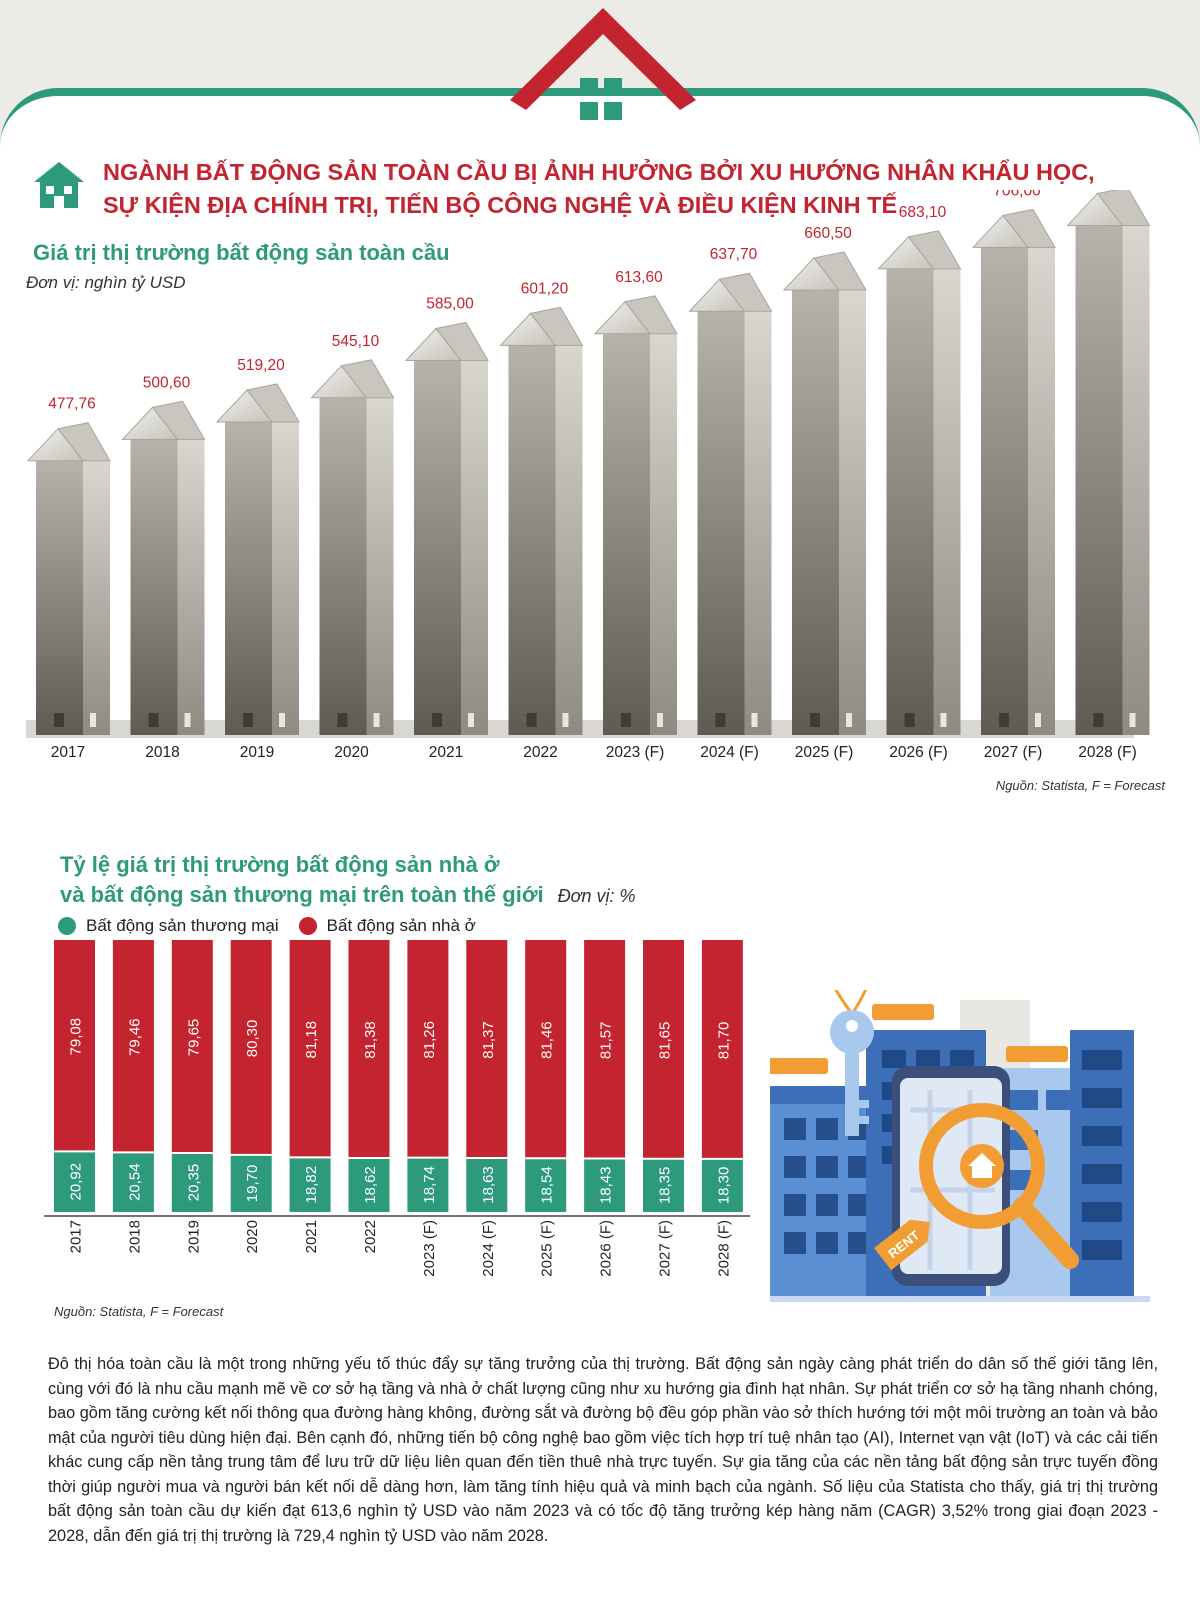 This screenshot has width=1200, height=1616. Describe the element at coordinates (370, 1185) in the screenshot. I see `commercial-value-label: 18,62` at that location.